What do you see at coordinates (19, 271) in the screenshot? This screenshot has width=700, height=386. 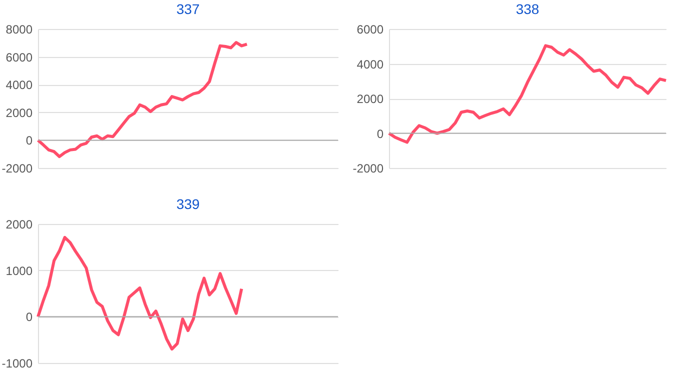 I see `y-tick-label: 1000` at bounding box center [19, 271].